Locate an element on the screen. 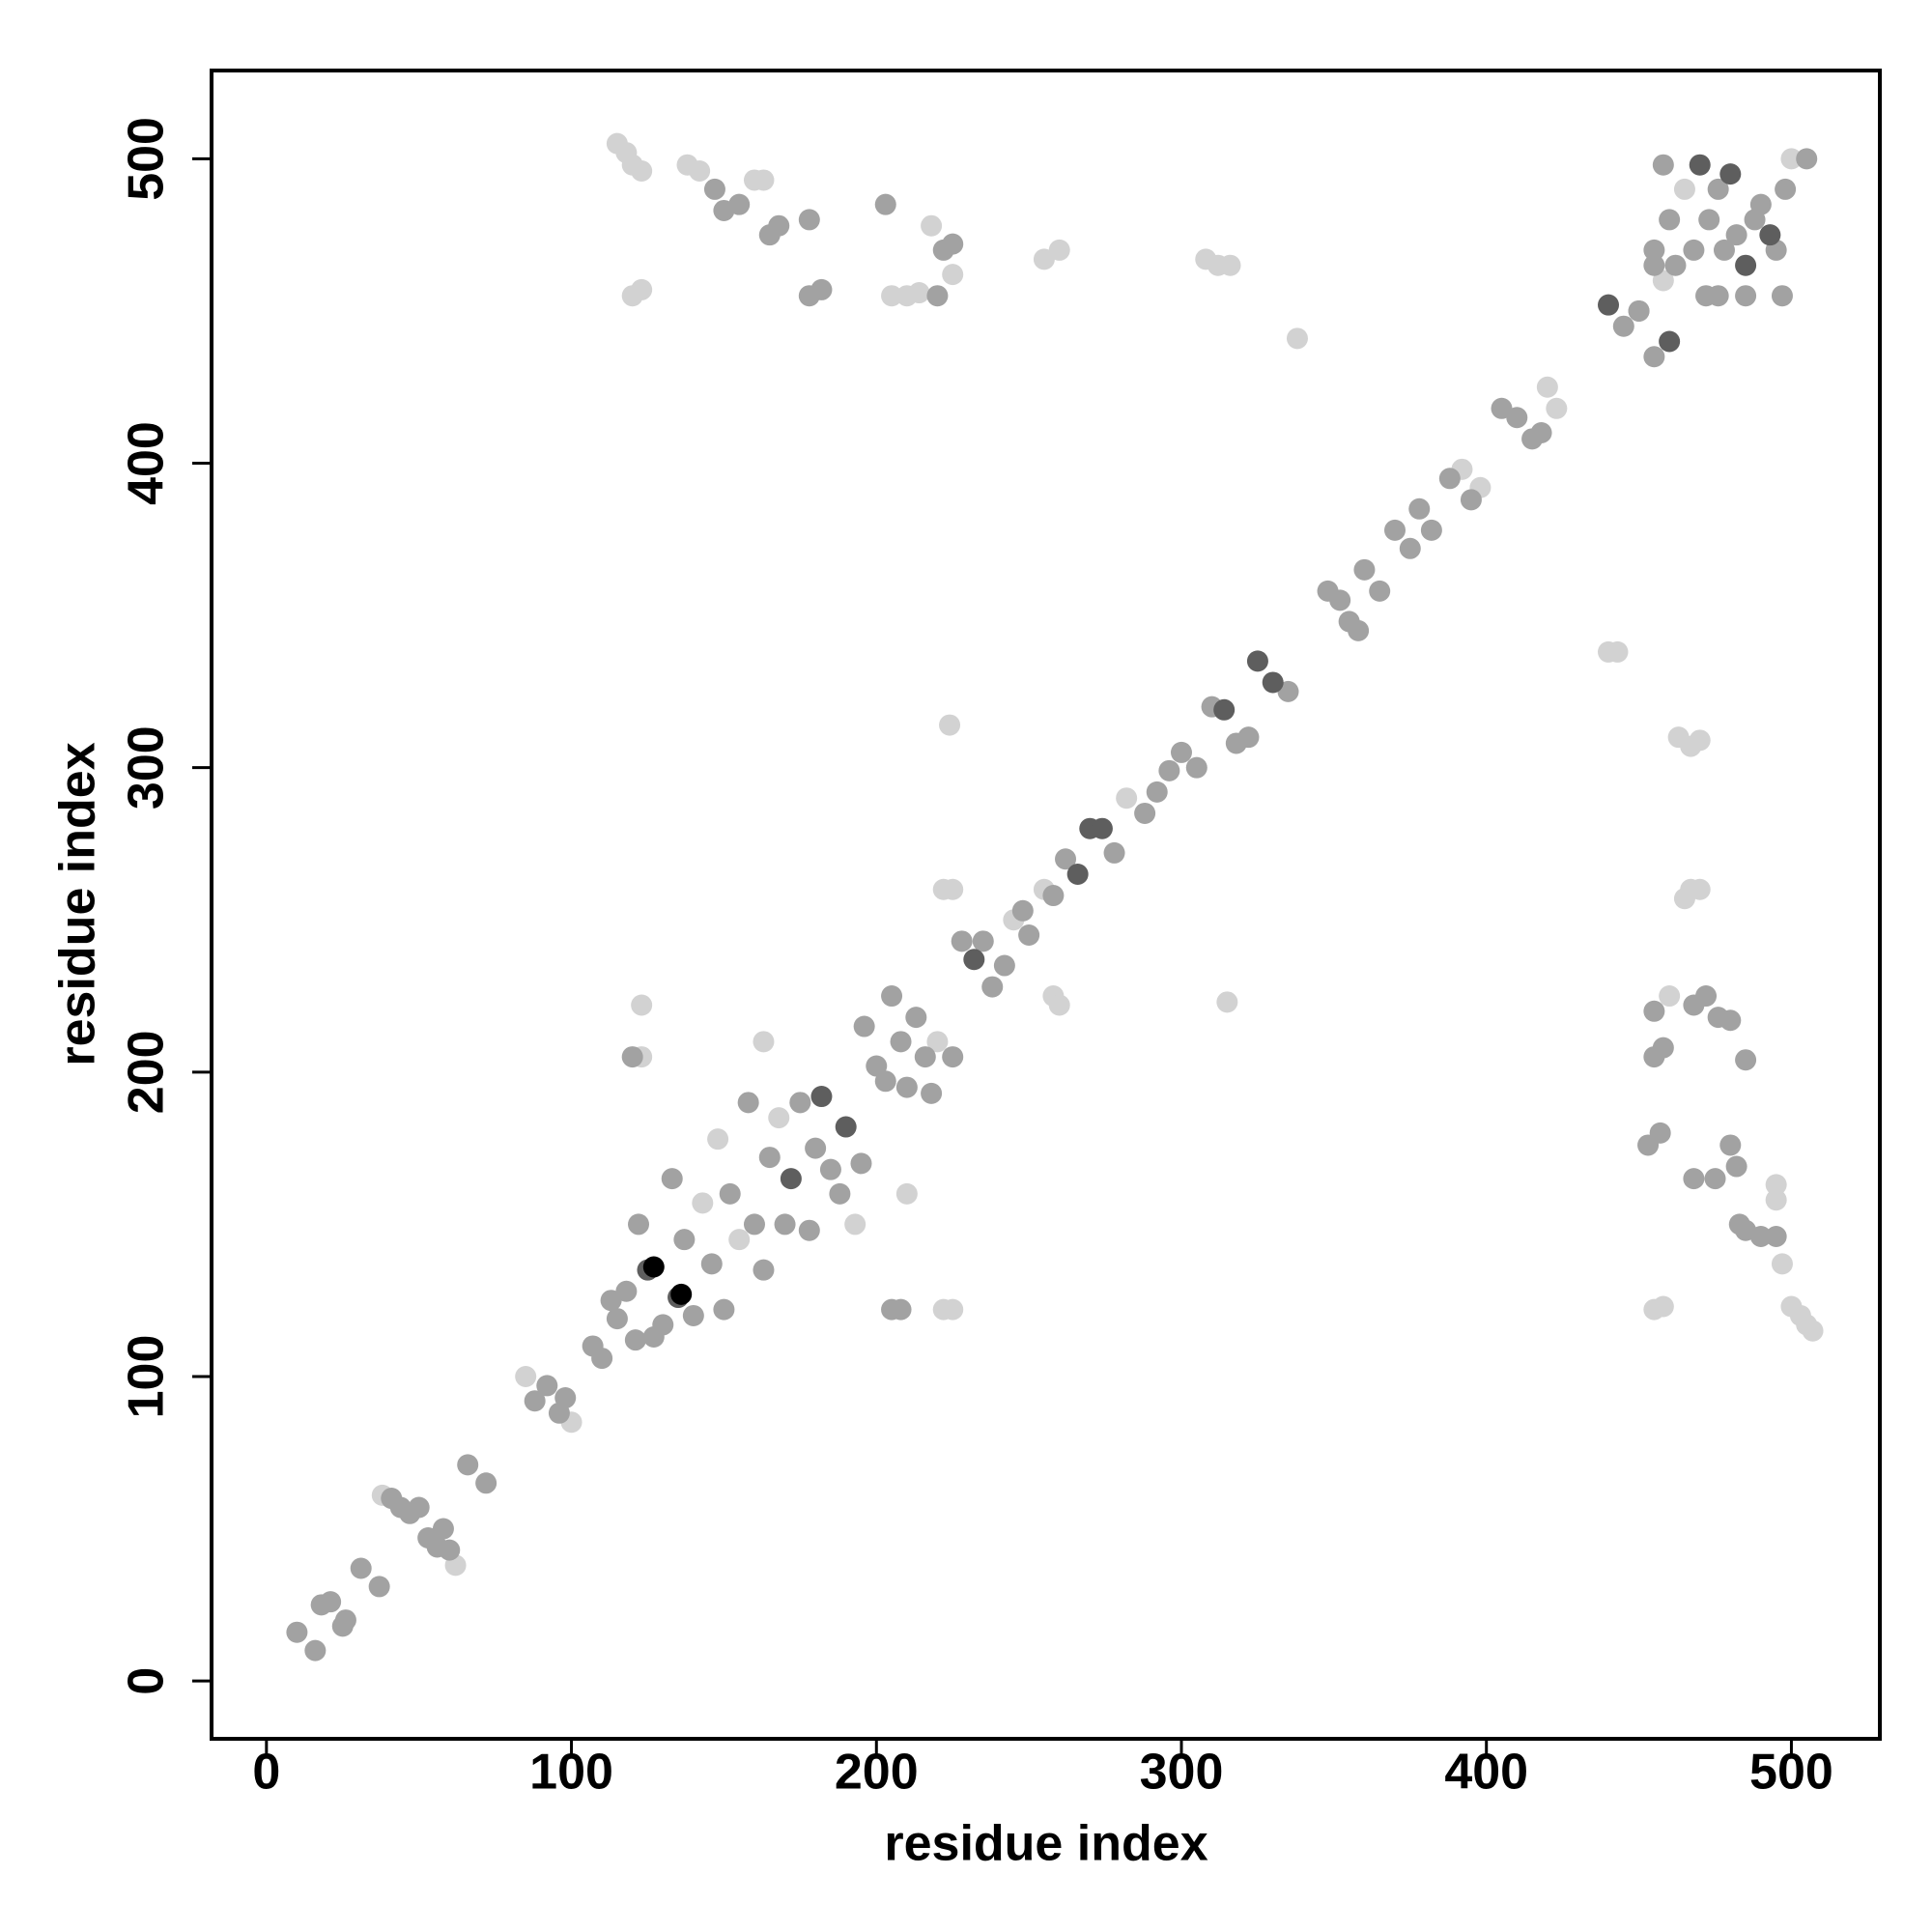 This screenshot has width=1932, height=1932. x-tick-label: 100 is located at coordinates (571, 1773).